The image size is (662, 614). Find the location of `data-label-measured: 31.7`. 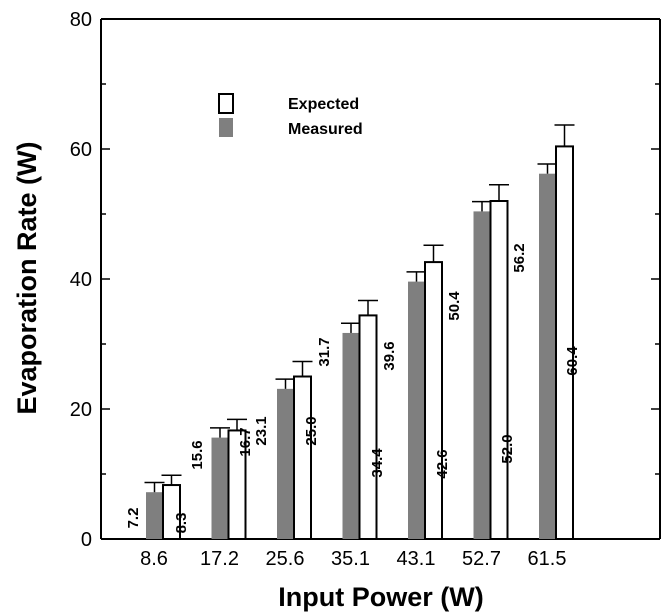

data-label-measured: 31.7 is located at coordinates (324, 351).